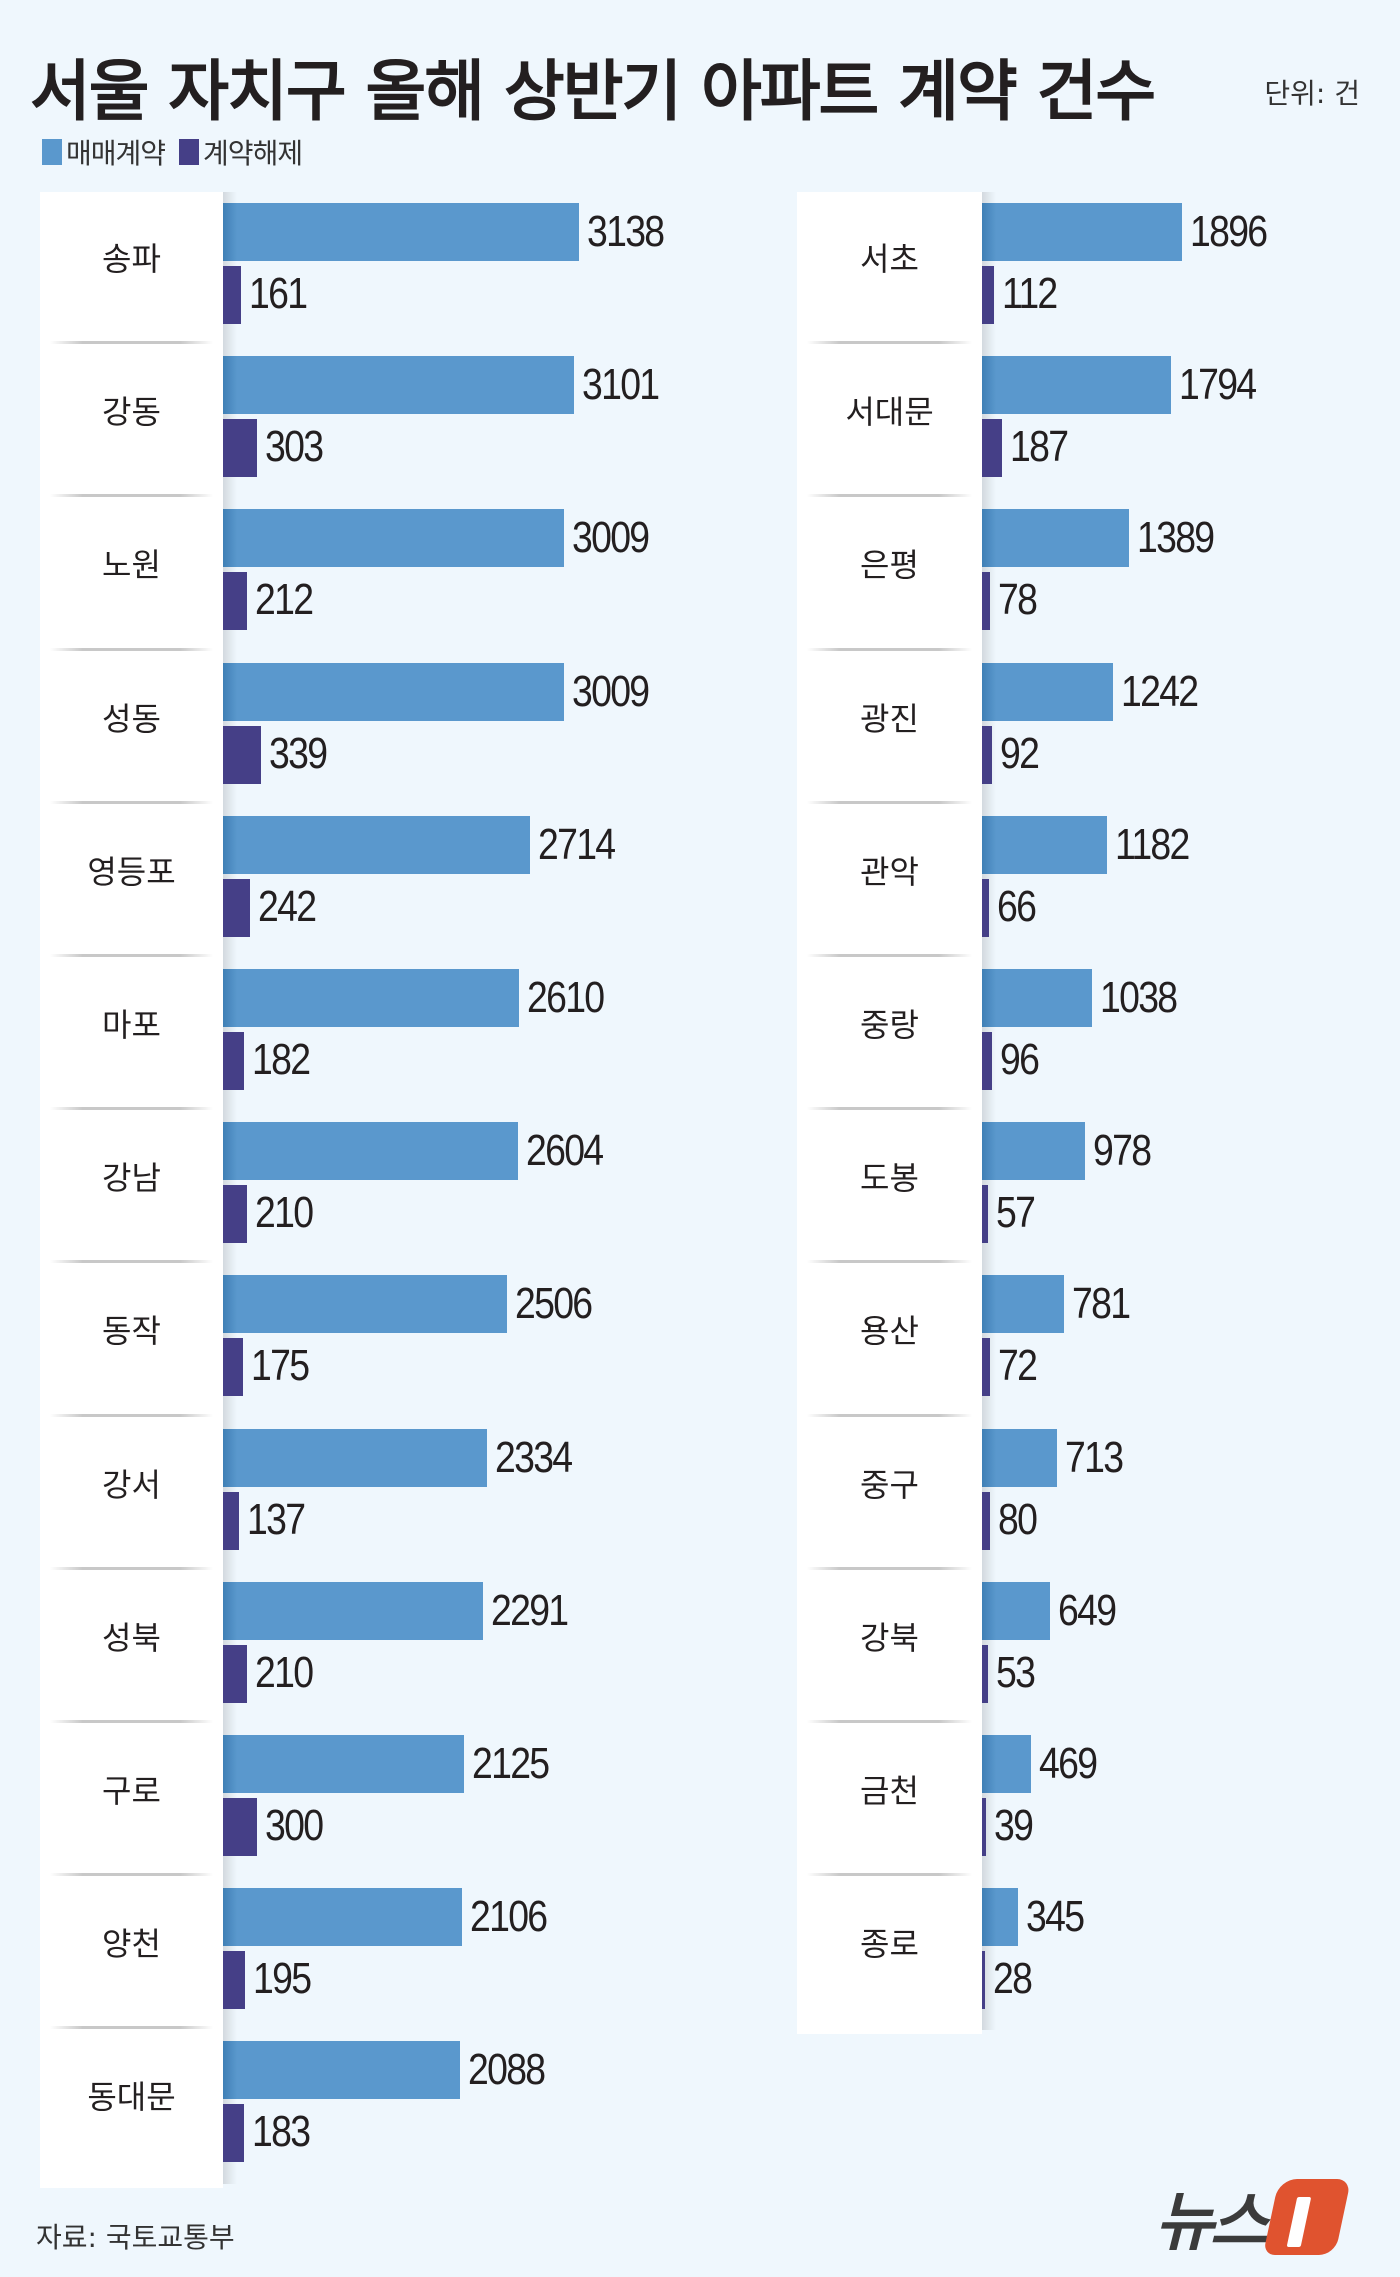 This screenshot has width=1400, height=2277. I want to click on legend-label-sale: 매매계약, so click(116, 153).